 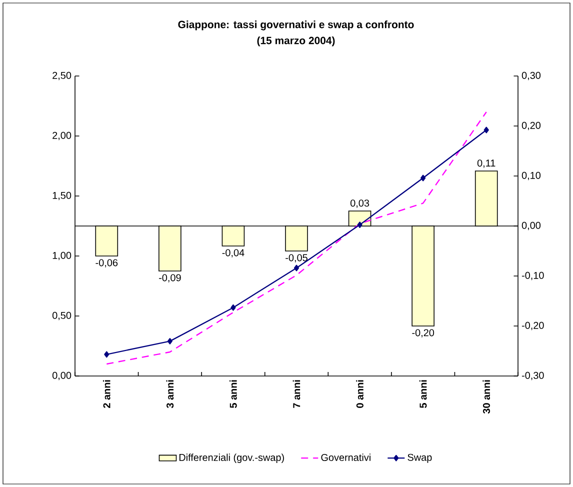 I want to click on x-tick-label: 2 anni, so click(x=106, y=394).